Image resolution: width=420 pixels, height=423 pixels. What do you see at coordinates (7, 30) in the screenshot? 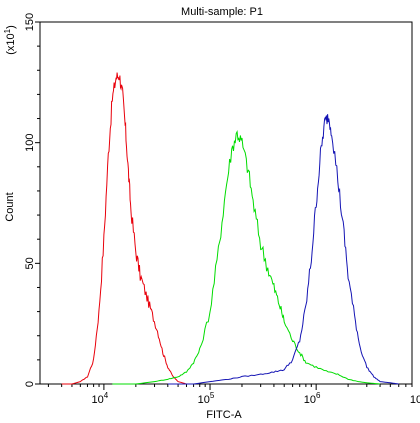
I see `y-multiplier-exponent: 1` at bounding box center [7, 30].